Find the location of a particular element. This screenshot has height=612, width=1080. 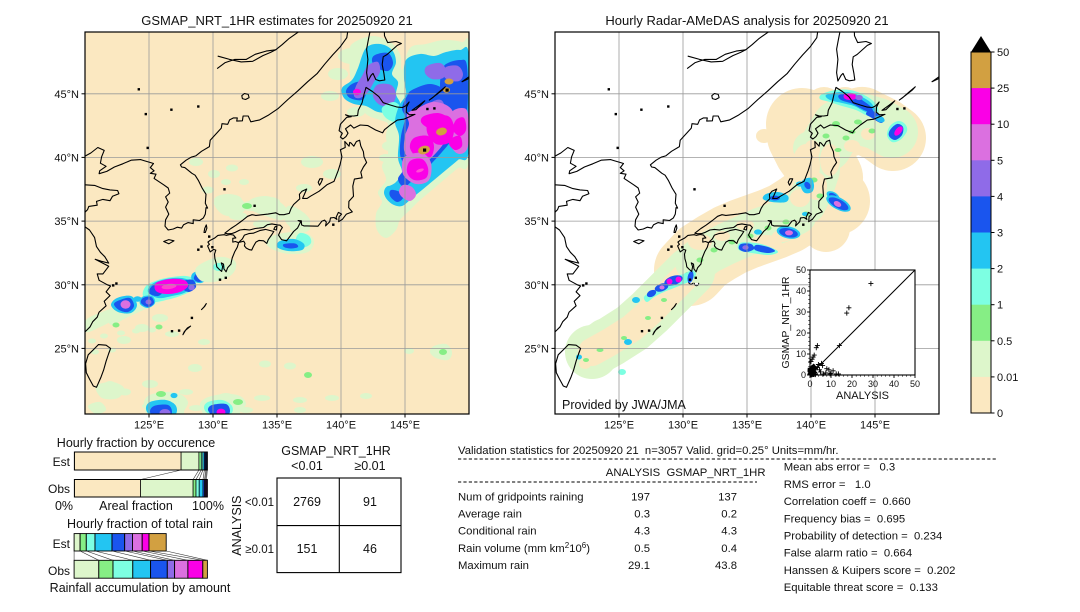

svg-text:Rainfall accumulation by amoun: Rainfall accumulation by amount is located at coordinates (140, 588).